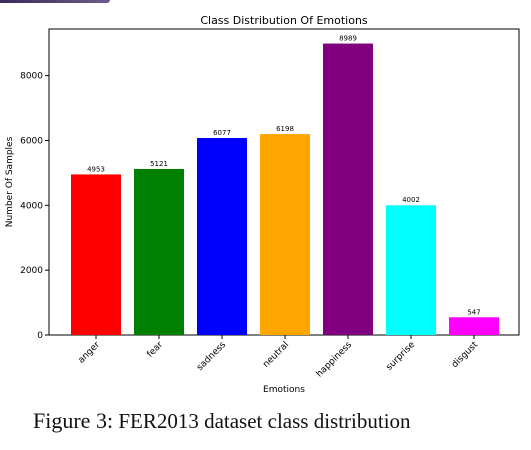 This screenshot has height=450, width=531. I want to click on corner-decoration, so click(55, 1).